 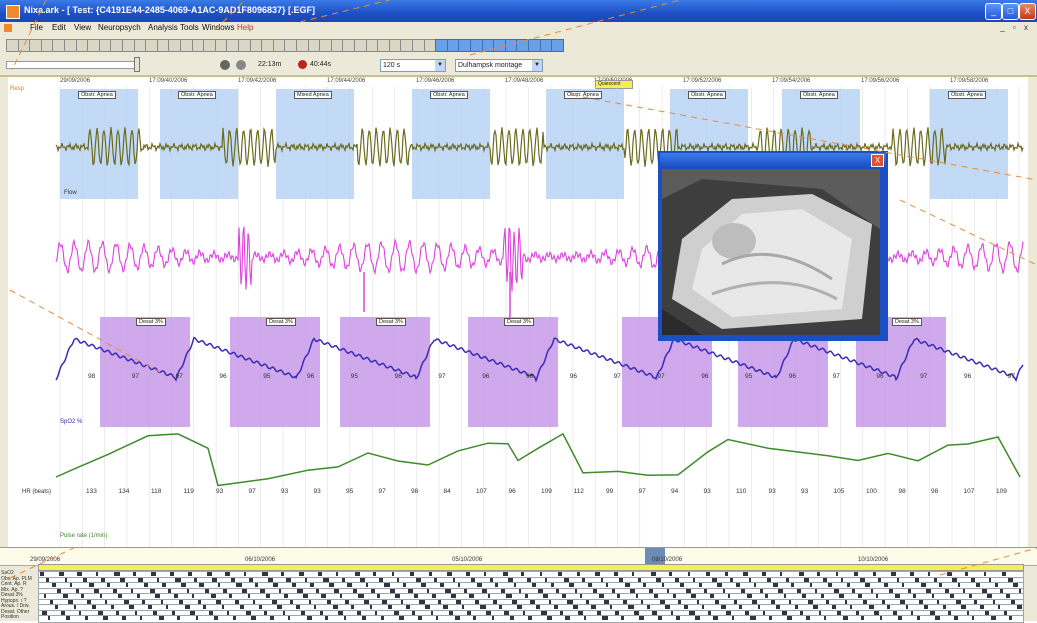 What do you see at coordinates (499, 65) in the screenshot?
I see `montage-select: Dulhampsk montage ▼` at bounding box center [499, 65].